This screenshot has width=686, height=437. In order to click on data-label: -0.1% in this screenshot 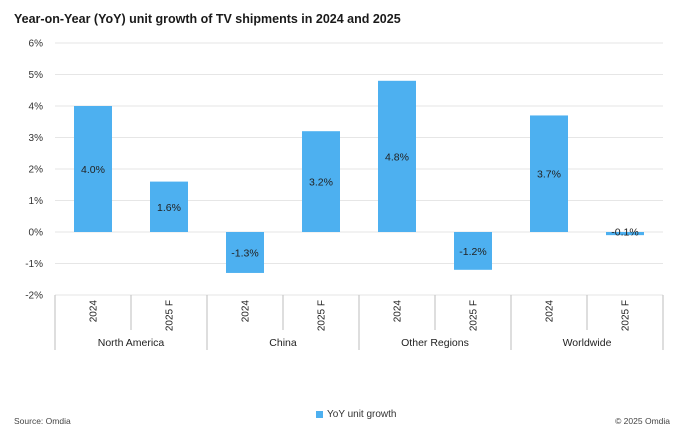, I will do `click(624, 233)`.